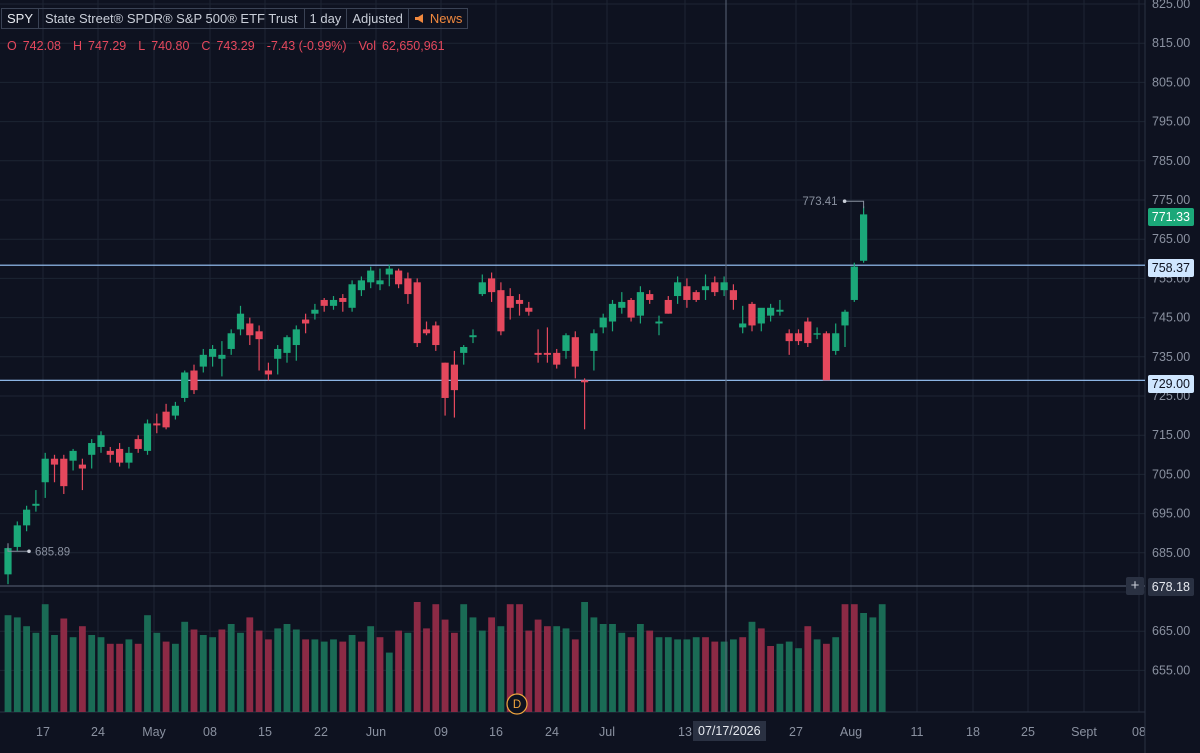  What do you see at coordinates (851, 732) in the screenshot?
I see `x-tick-label: Aug` at bounding box center [851, 732].